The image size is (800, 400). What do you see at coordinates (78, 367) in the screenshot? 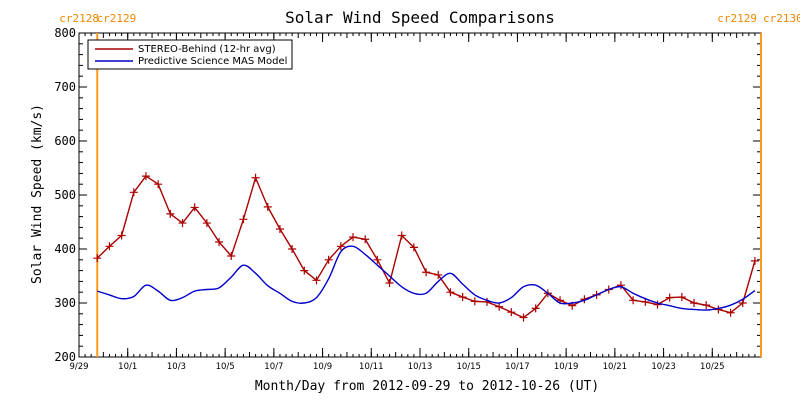
I see `x-tick-label: 9/29` at bounding box center [78, 367].